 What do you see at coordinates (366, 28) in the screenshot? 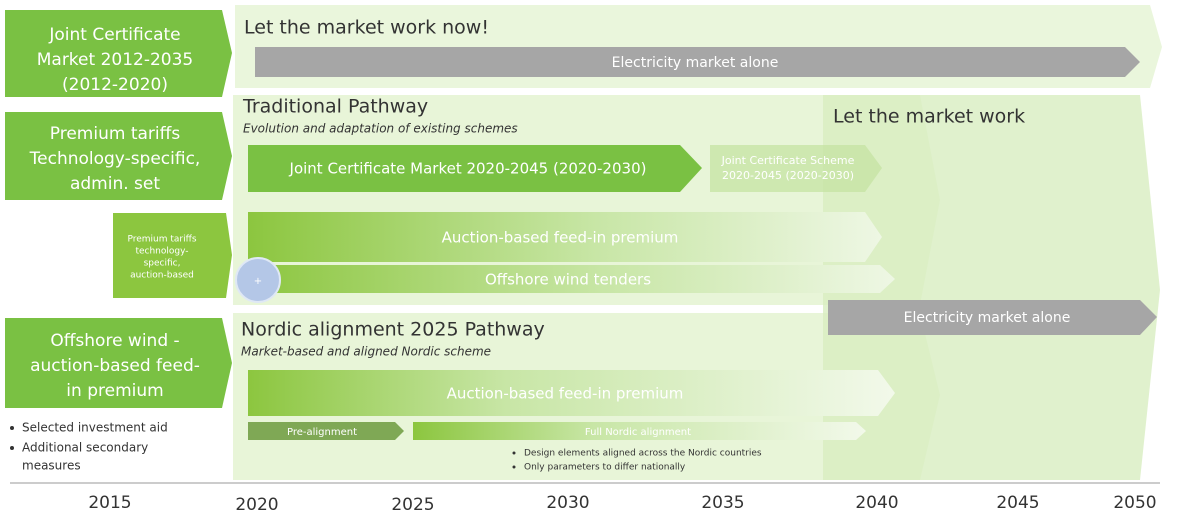
I see `band-title: Let the market work now!` at bounding box center [366, 28].